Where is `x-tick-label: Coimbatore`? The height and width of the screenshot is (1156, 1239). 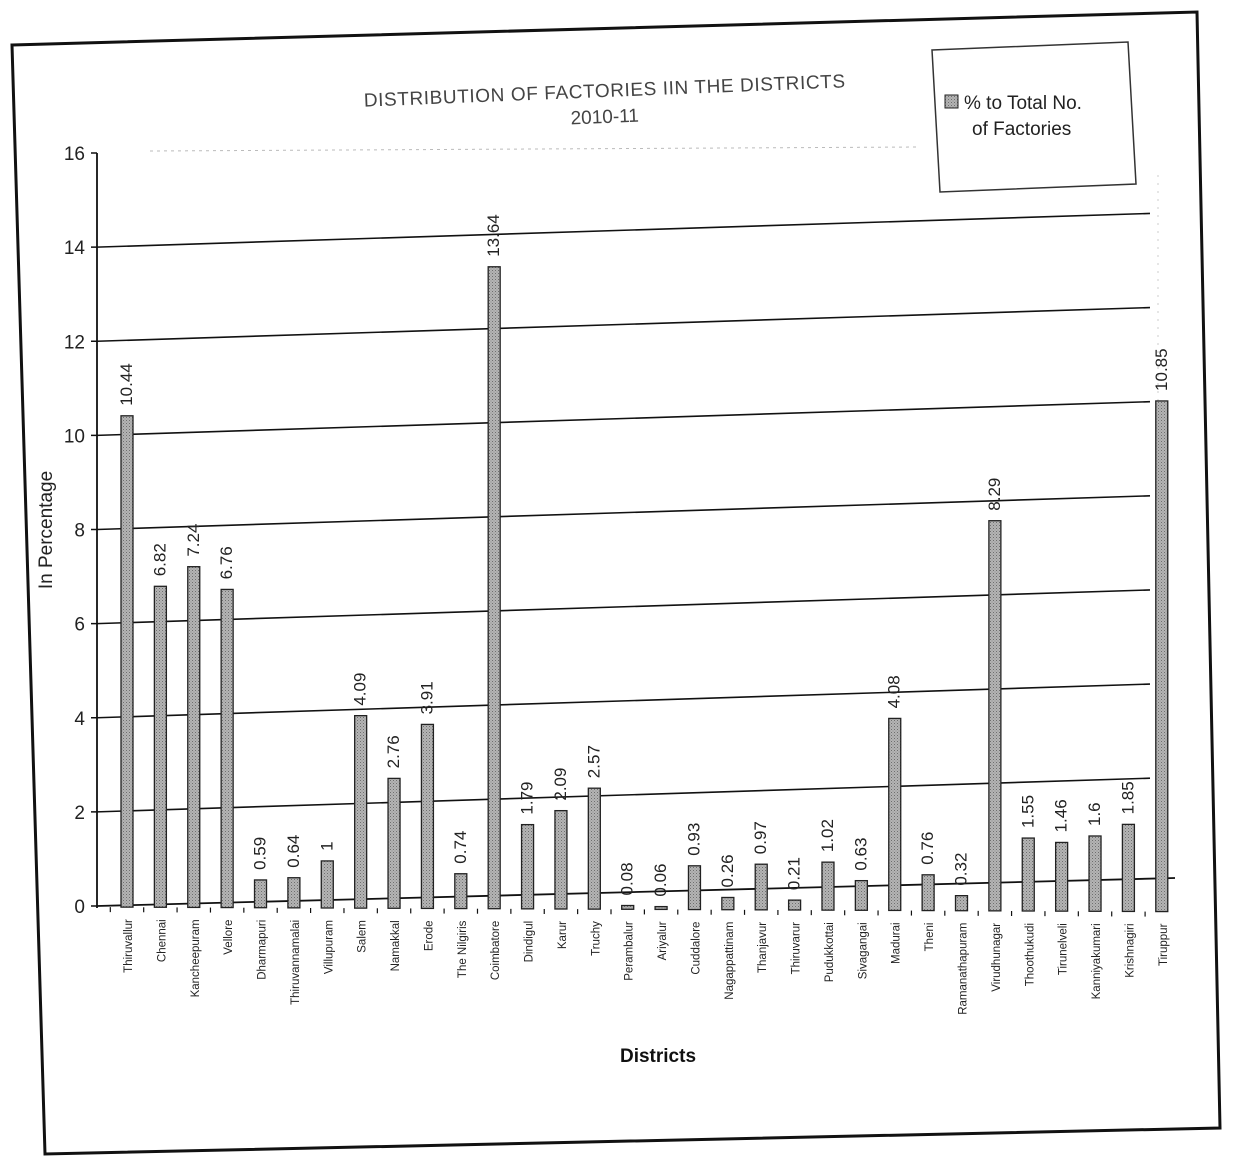 x-tick-label: Coimbatore is located at coordinates (496, 950).